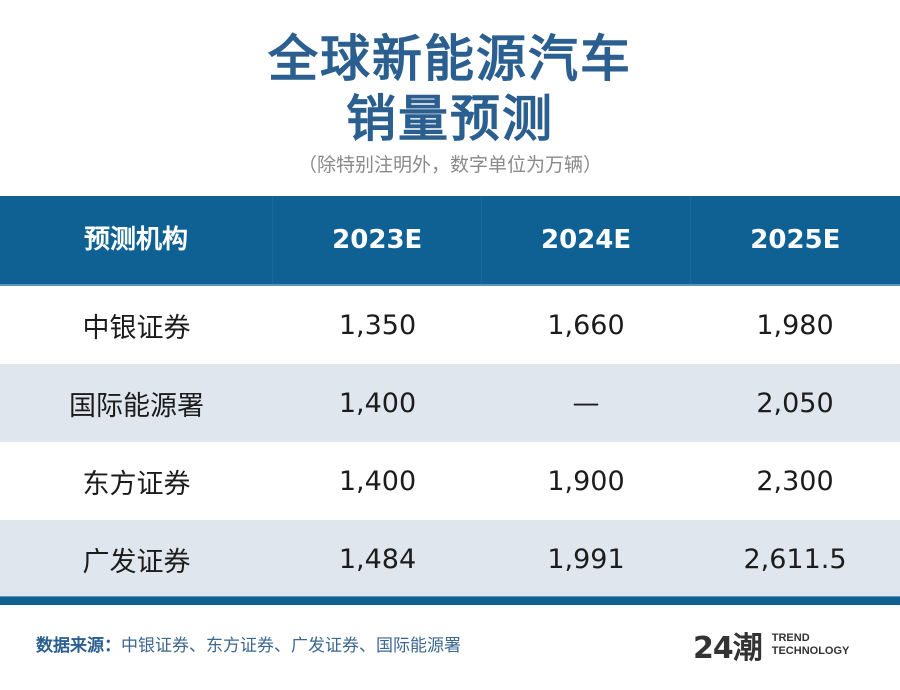  Describe the element at coordinates (790, 638) in the screenshot. I see `logo-line-trend: TREND` at that location.